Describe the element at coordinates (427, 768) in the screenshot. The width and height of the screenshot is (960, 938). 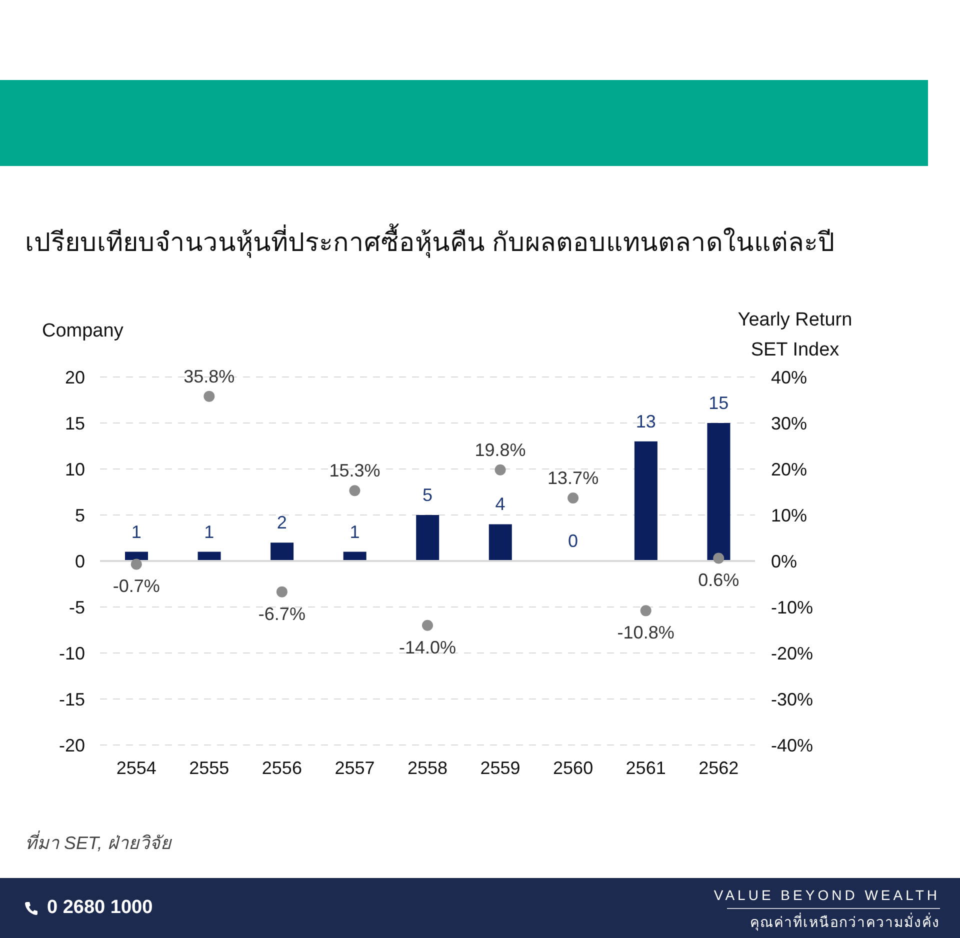
I see `x-tick-label: 2558` at that location.